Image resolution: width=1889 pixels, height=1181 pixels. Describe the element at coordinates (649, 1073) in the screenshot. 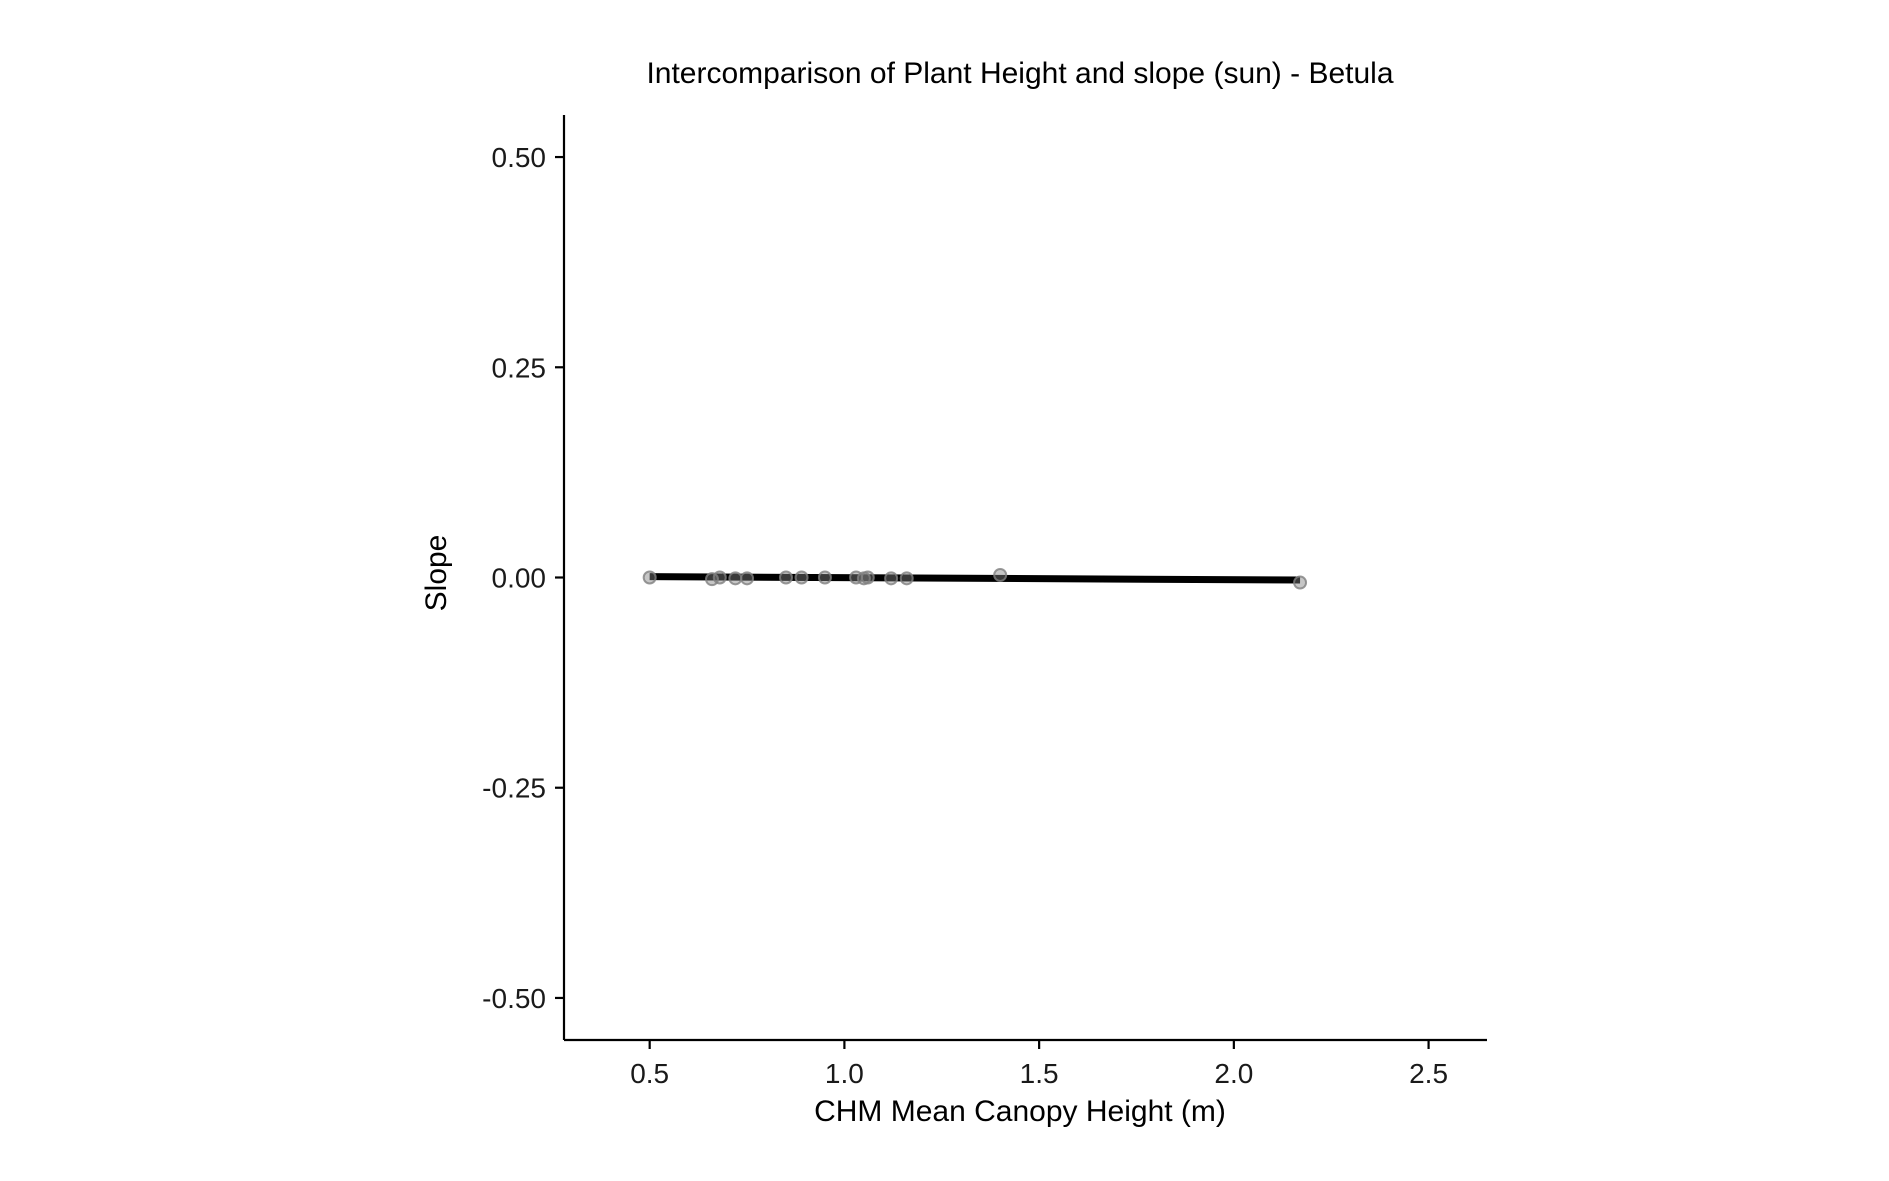

I see `x-tick-label: 0.5` at that location.